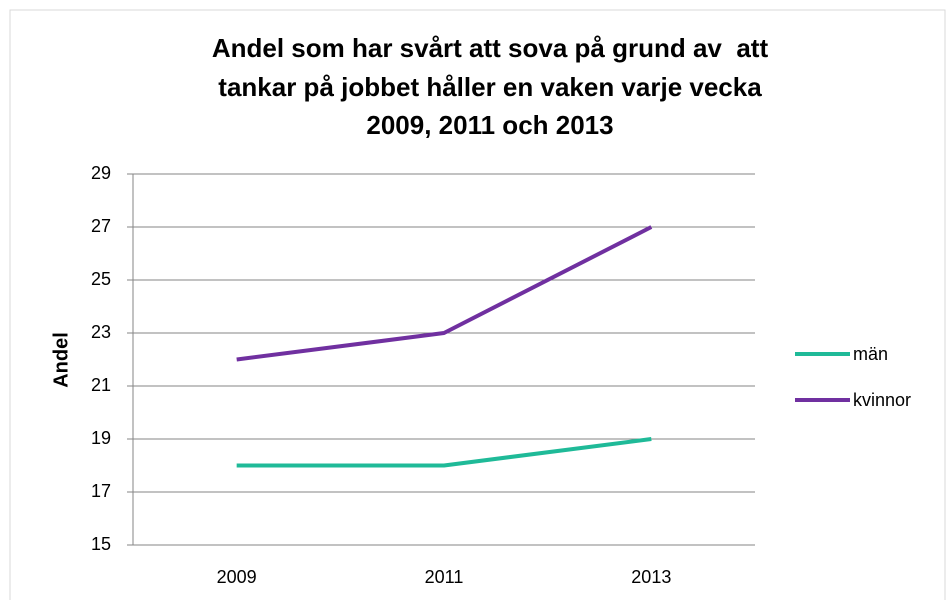 Image resolution: width=952 pixels, height=600 pixels. Describe the element at coordinates (882, 400) in the screenshot. I see `legend-label: kvinnor` at that location.